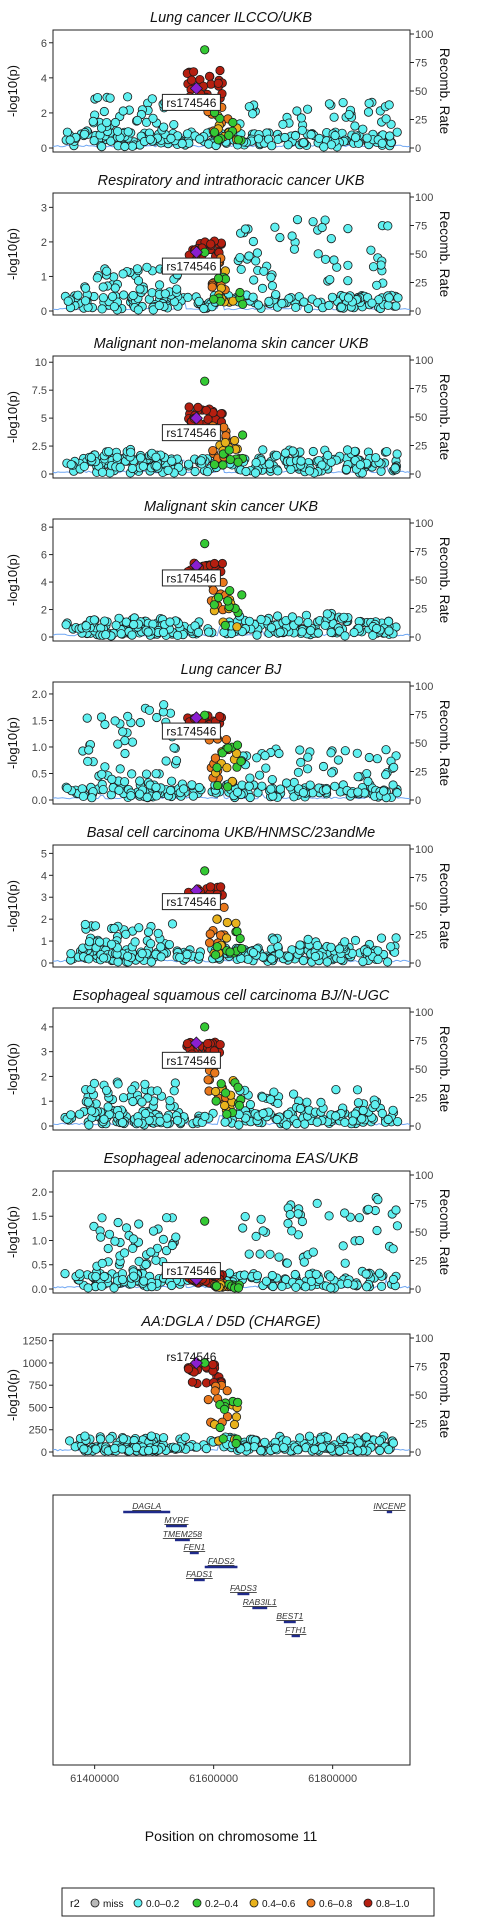 The width and height of the screenshot is (500, 1928). What do you see at coordinates (44, 854) in the screenshot?
I see `y-tick-label: 5` at bounding box center [44, 854].